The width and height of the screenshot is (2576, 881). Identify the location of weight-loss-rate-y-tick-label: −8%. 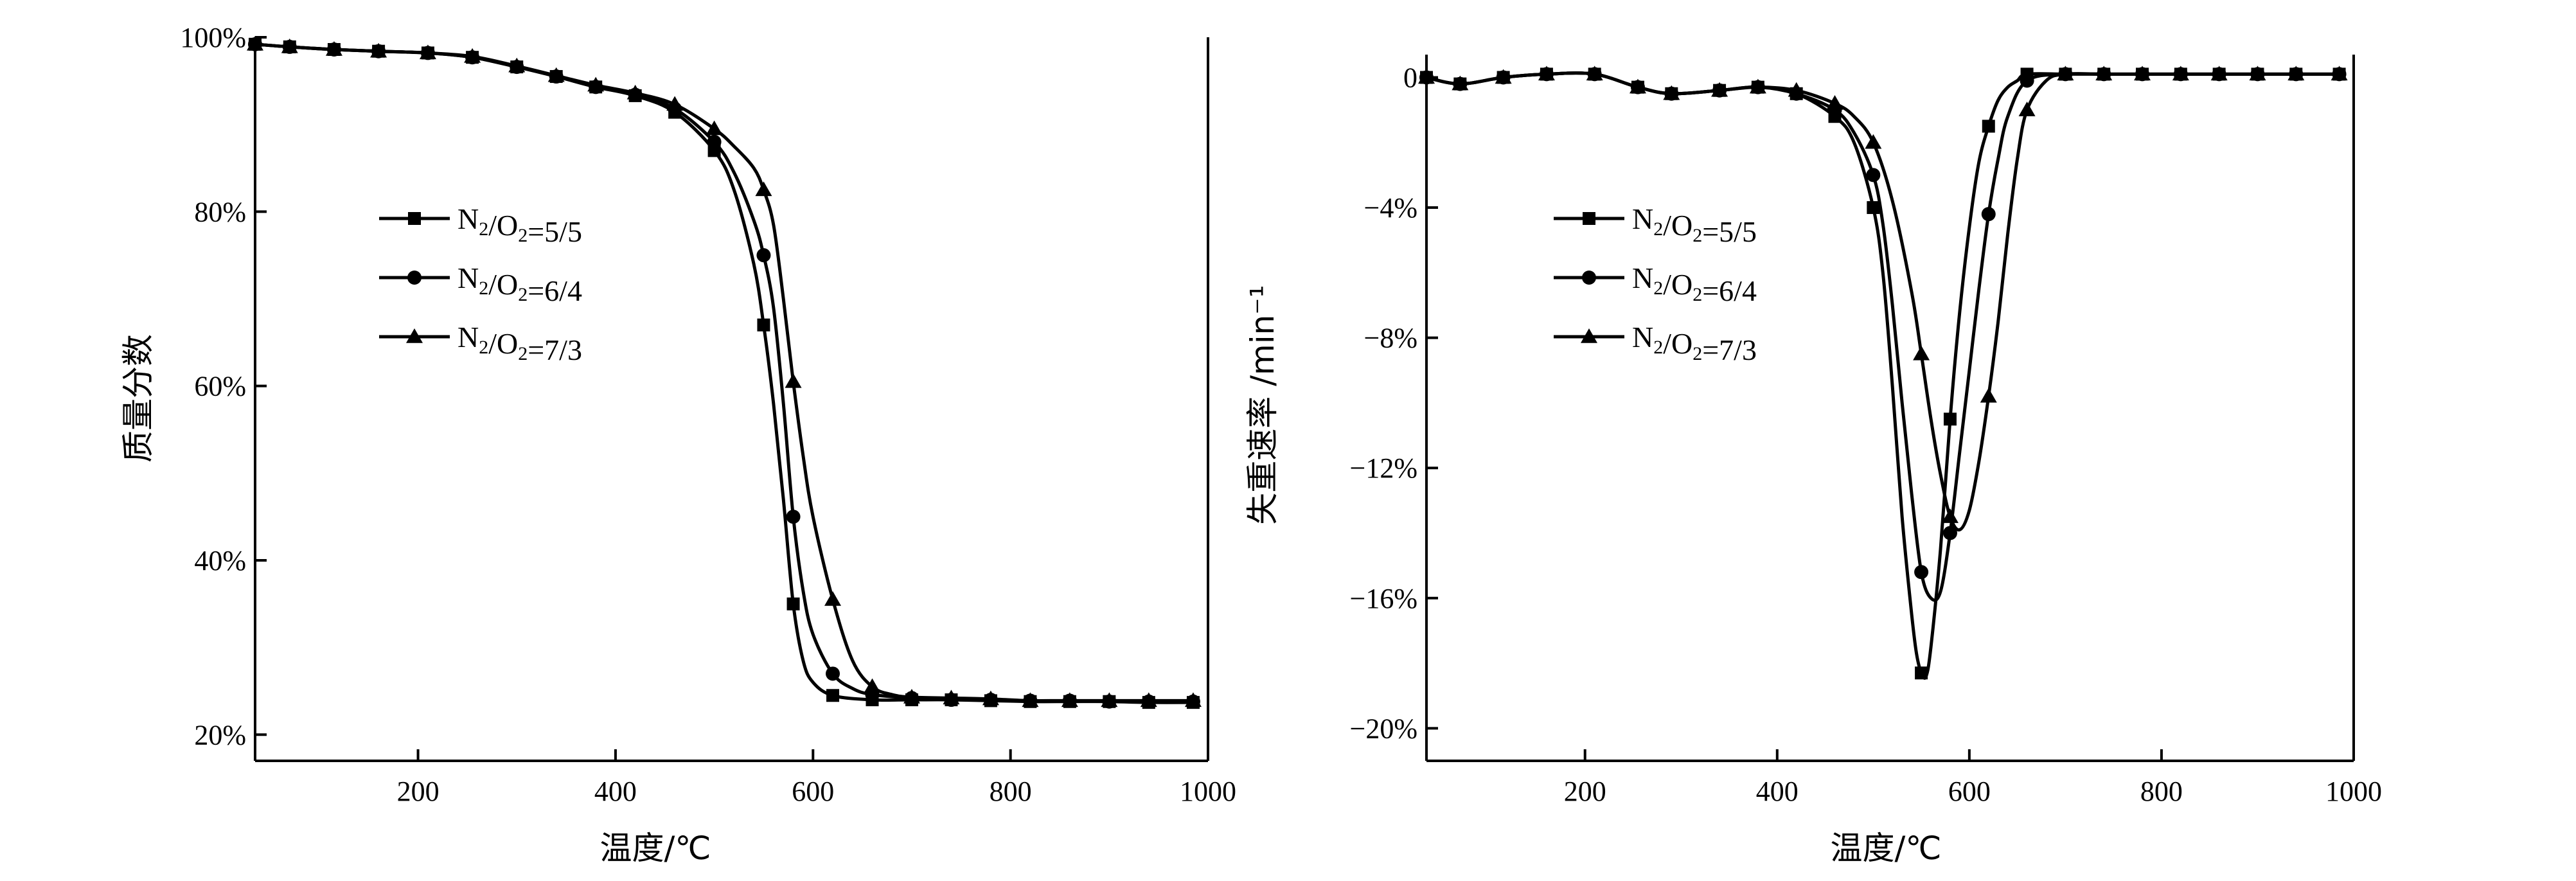
(1390, 338).